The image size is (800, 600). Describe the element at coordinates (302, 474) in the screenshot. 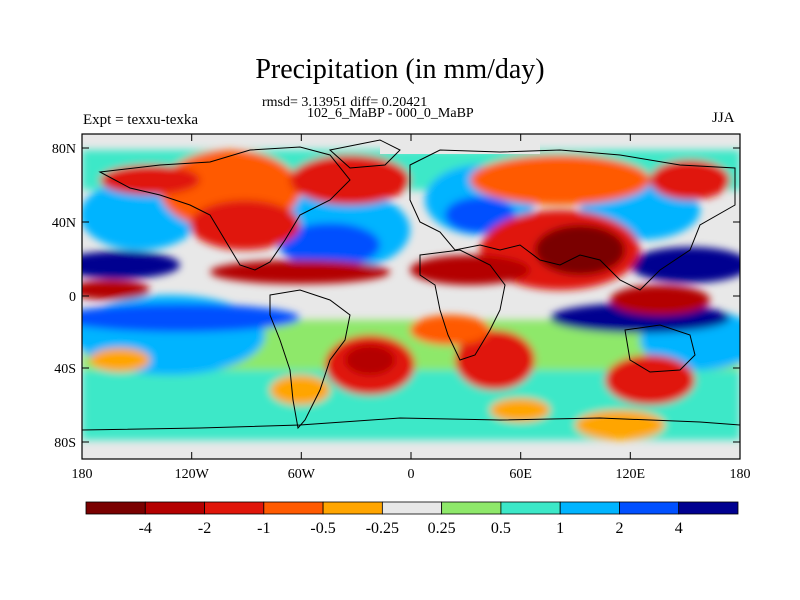

I see `lon-label: 60W` at that location.